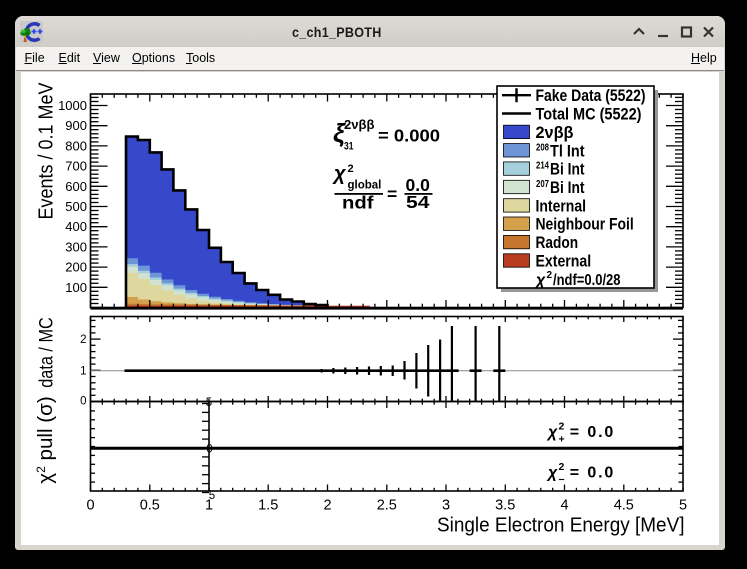  I want to click on svg-text: global, so click(365, 186).